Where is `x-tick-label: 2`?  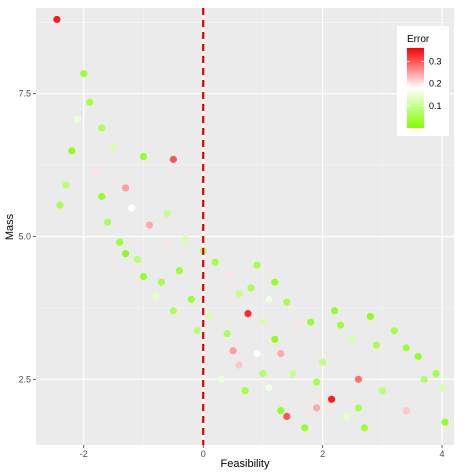 x-tick-label: 2 is located at coordinates (322, 454).